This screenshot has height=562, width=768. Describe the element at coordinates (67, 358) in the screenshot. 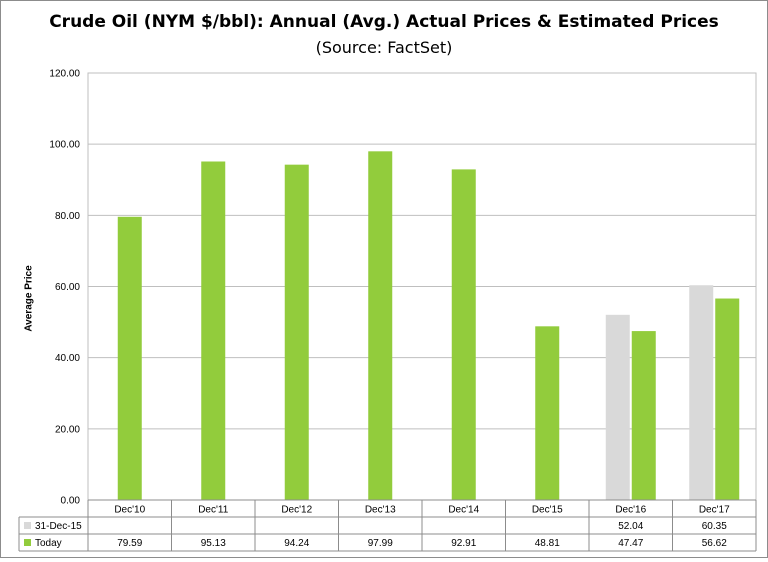

I see `y-tick-label: 40.00` at that location.